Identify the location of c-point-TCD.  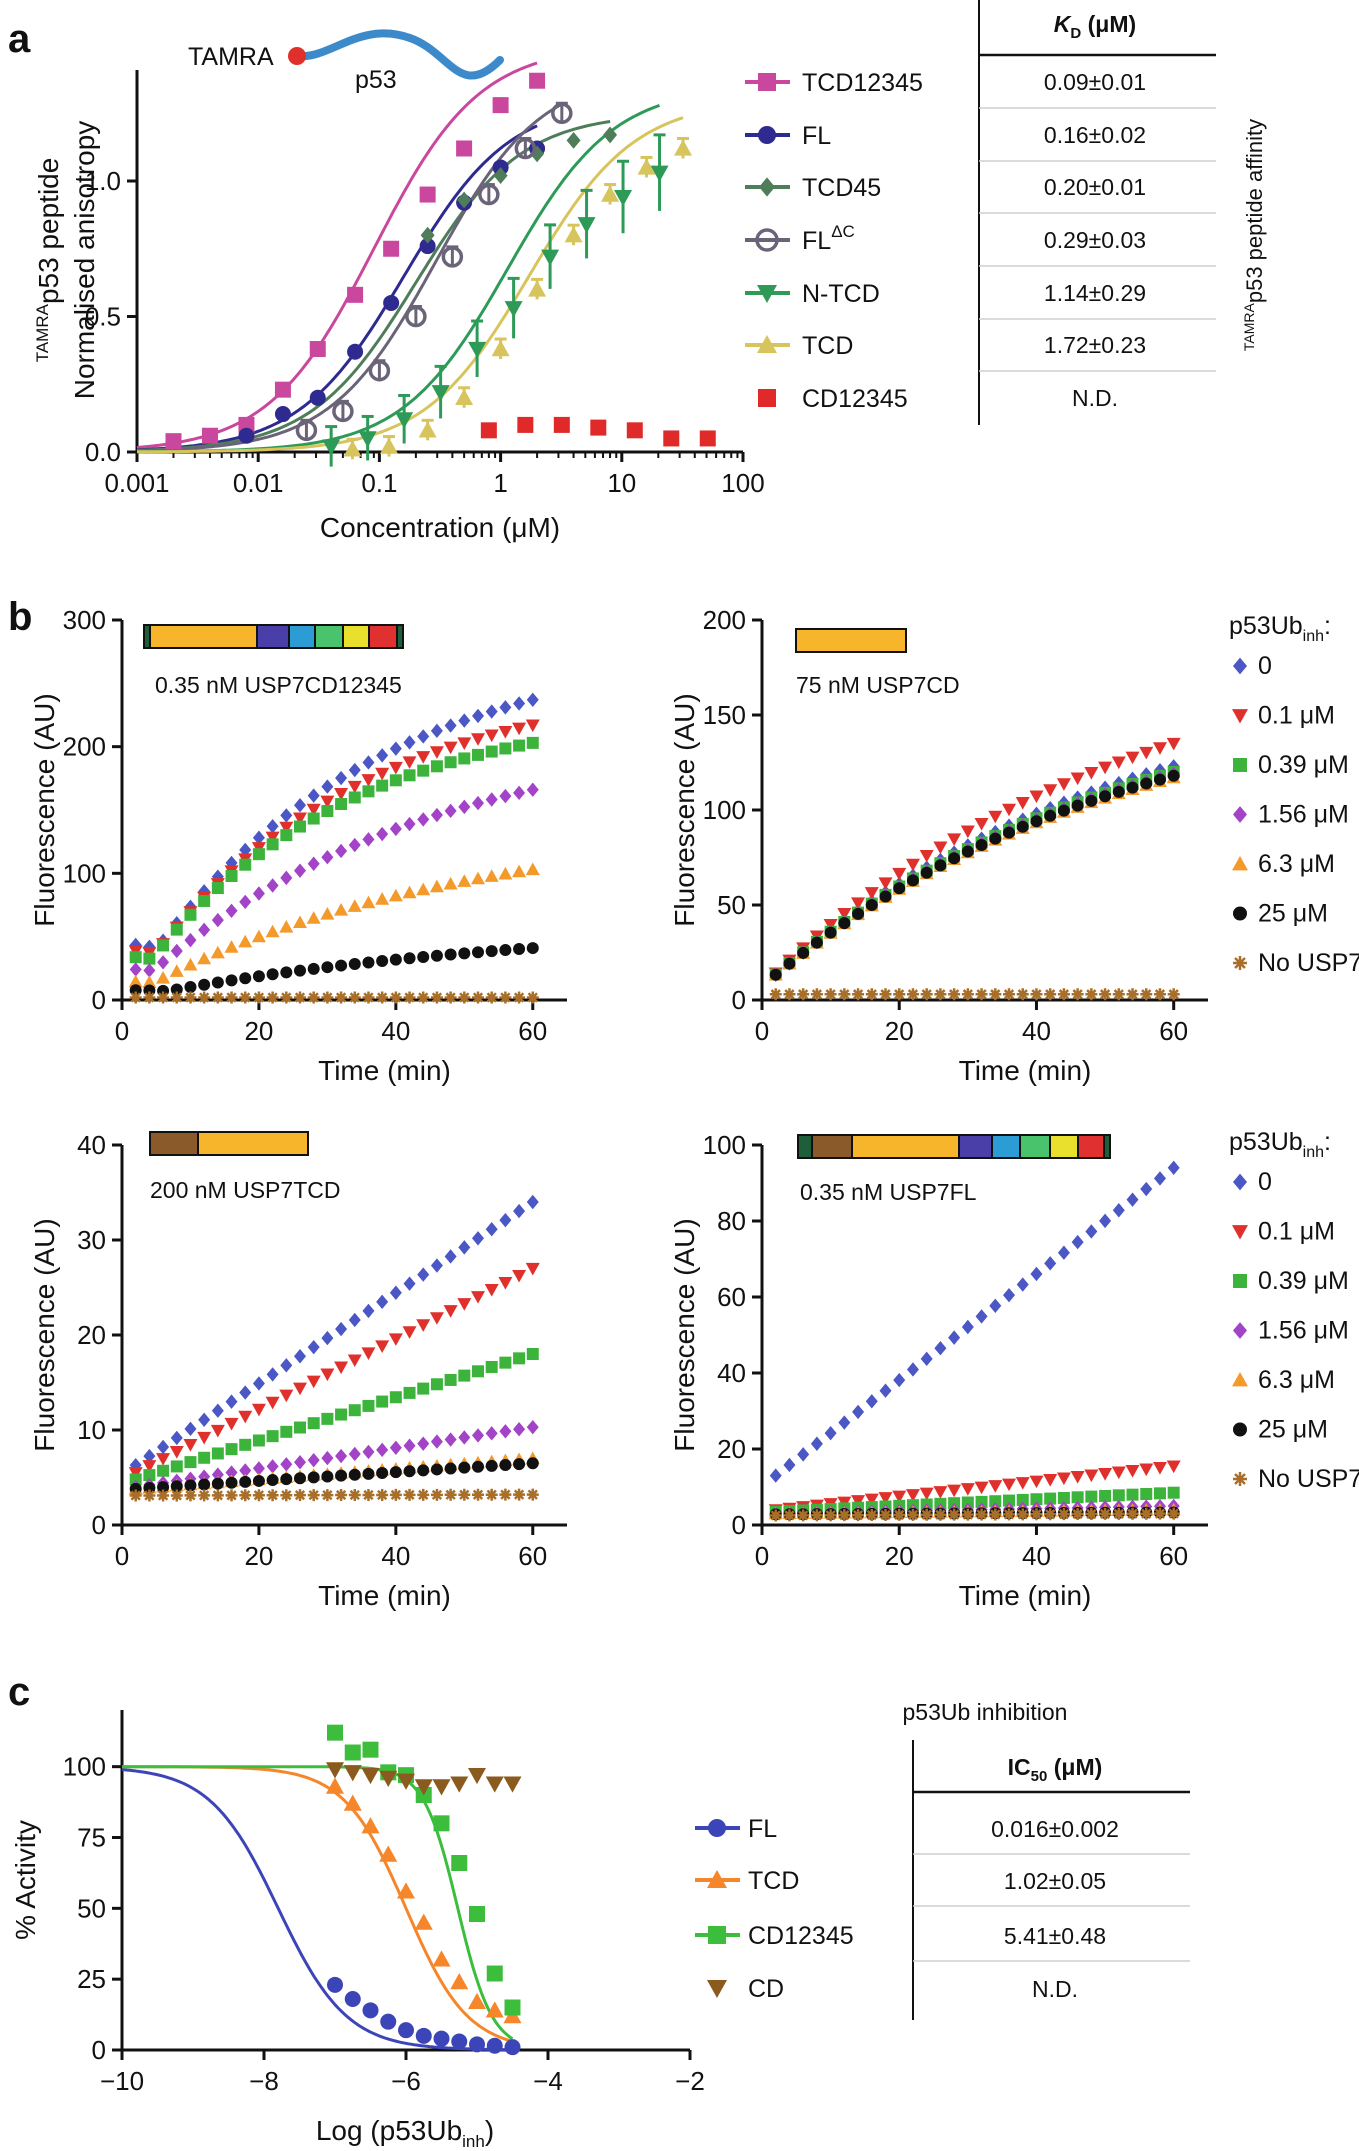
(477, 2001).